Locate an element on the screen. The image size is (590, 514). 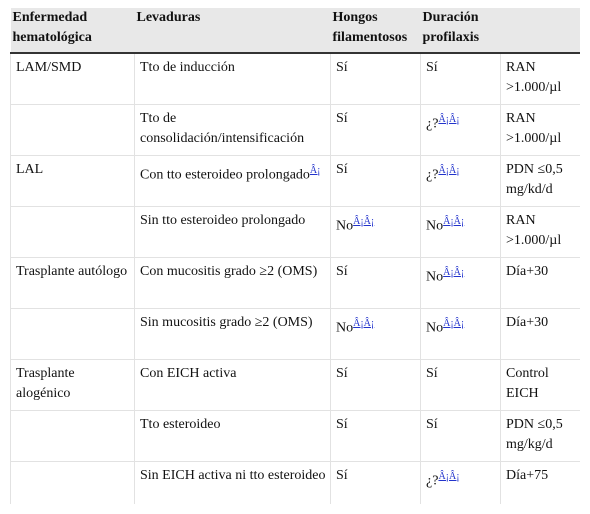
table-cell: Con tto esteroideo prolongadoÂ¡ is located at coordinates (232, 181).